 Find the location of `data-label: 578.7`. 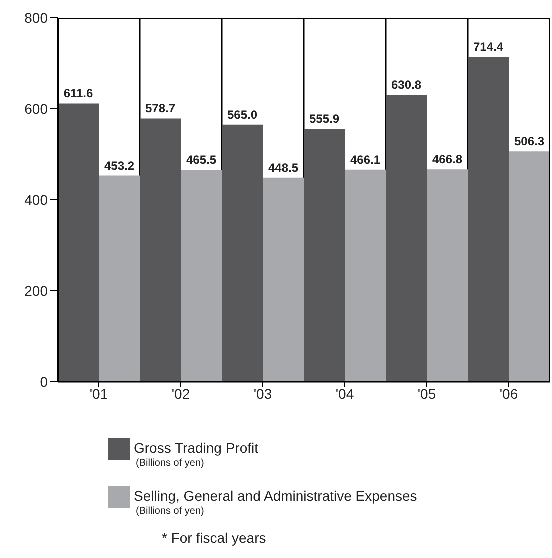

data-label: 578.7 is located at coordinates (160, 109).